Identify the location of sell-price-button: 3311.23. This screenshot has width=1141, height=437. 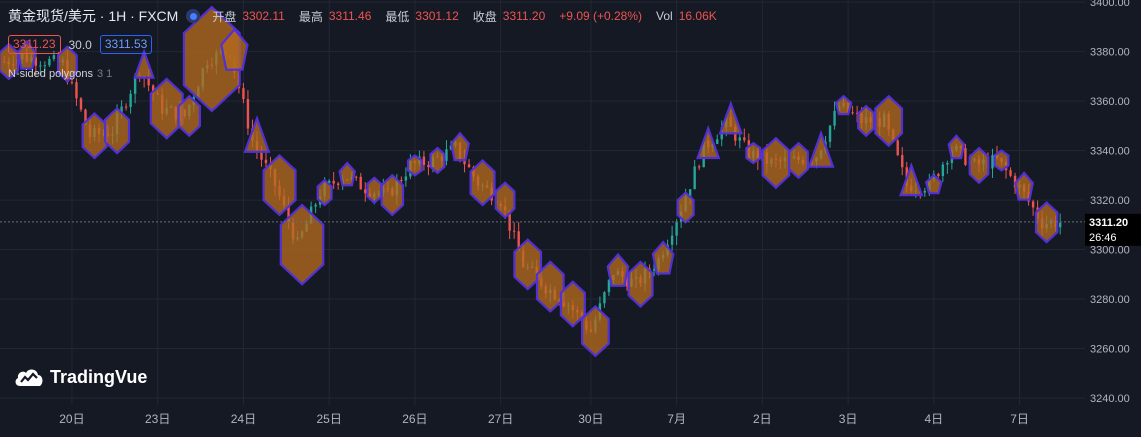
(34, 44).